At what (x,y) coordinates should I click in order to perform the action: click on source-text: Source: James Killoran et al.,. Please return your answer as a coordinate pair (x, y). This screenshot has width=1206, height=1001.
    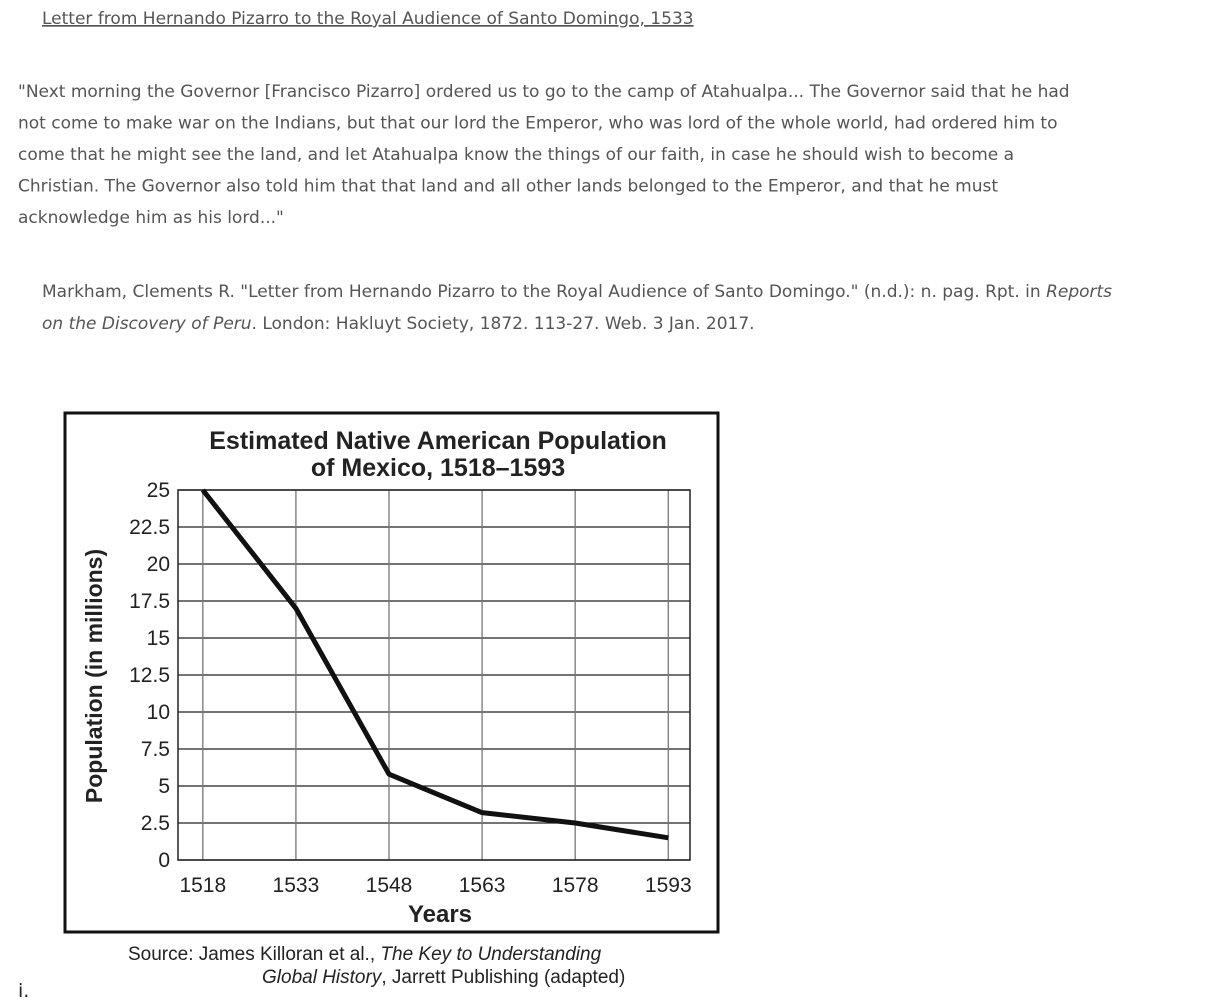
    Looking at the image, I should click on (251, 954).